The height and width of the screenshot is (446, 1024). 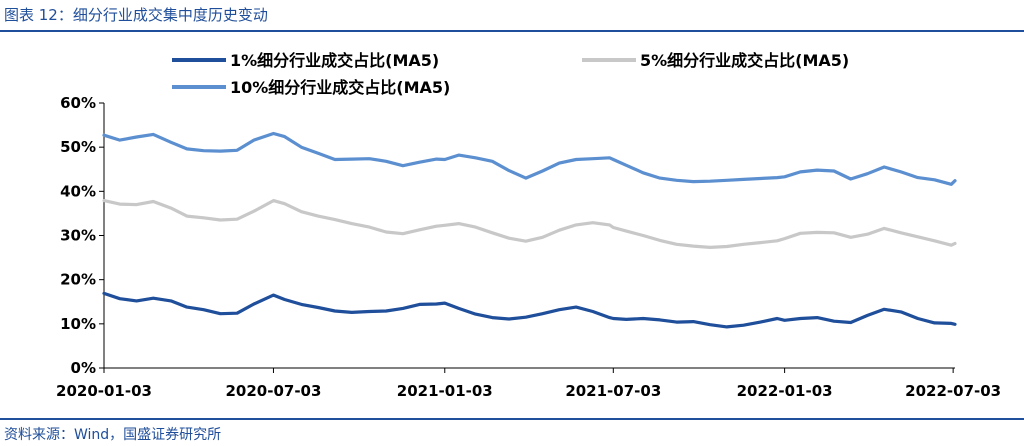 I want to click on x-tick-label: 2021-07-03, so click(x=613, y=391).